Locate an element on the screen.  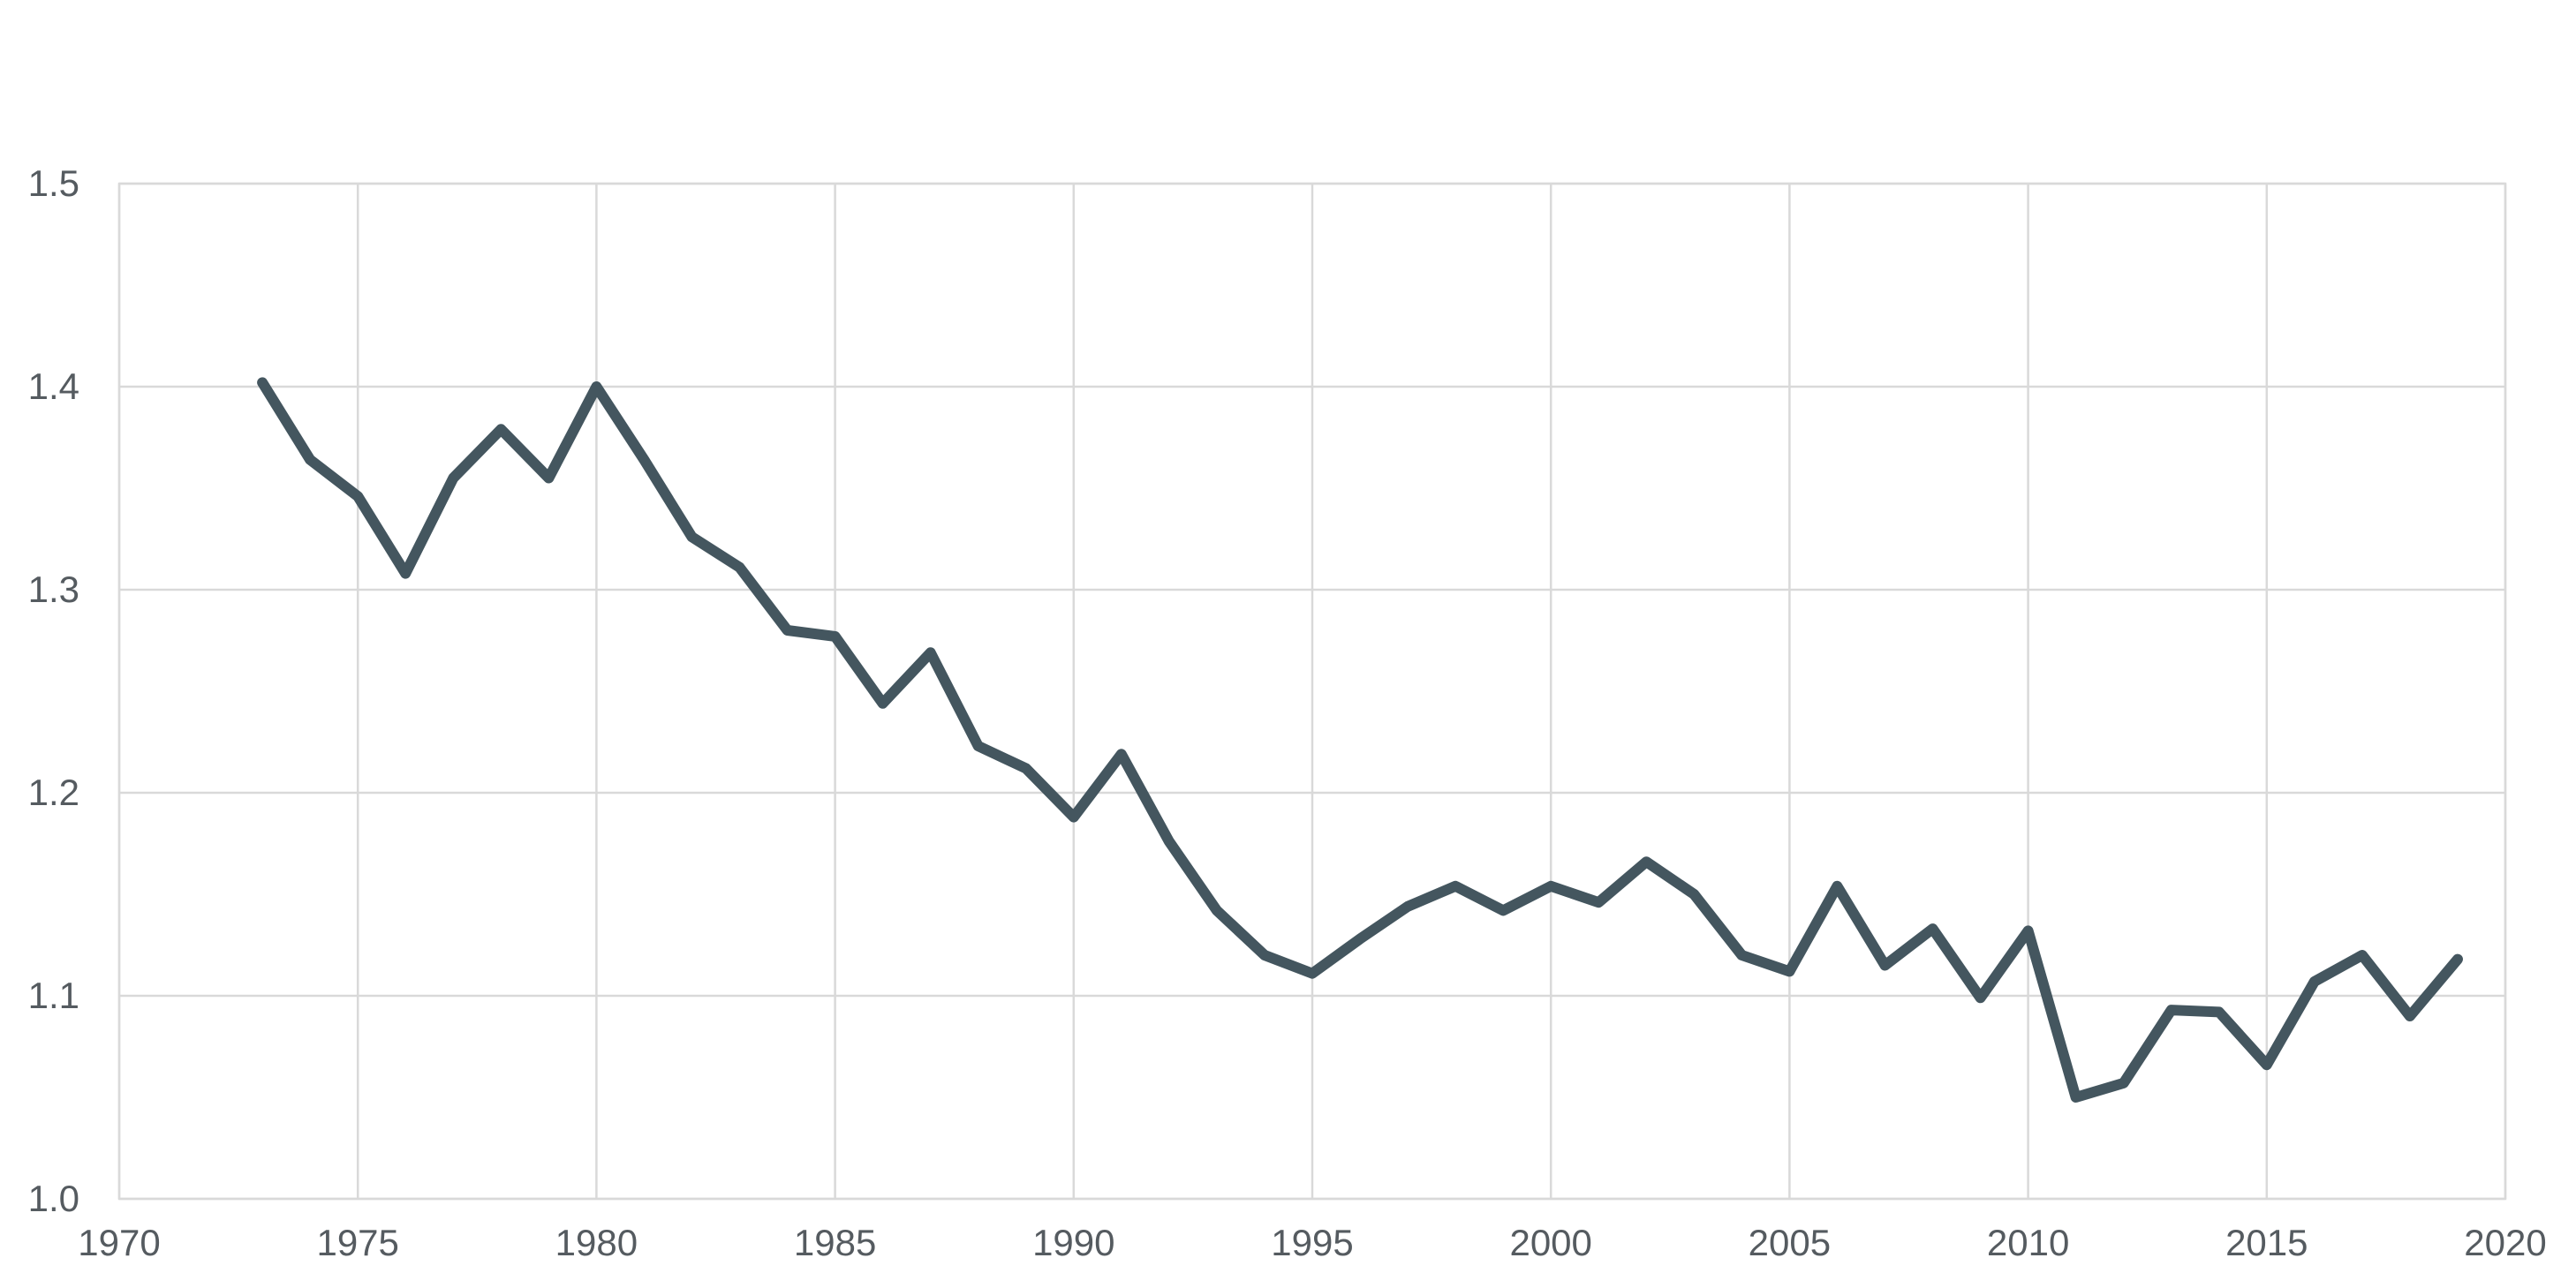
y-tick-label: 1.2 is located at coordinates (53, 793).